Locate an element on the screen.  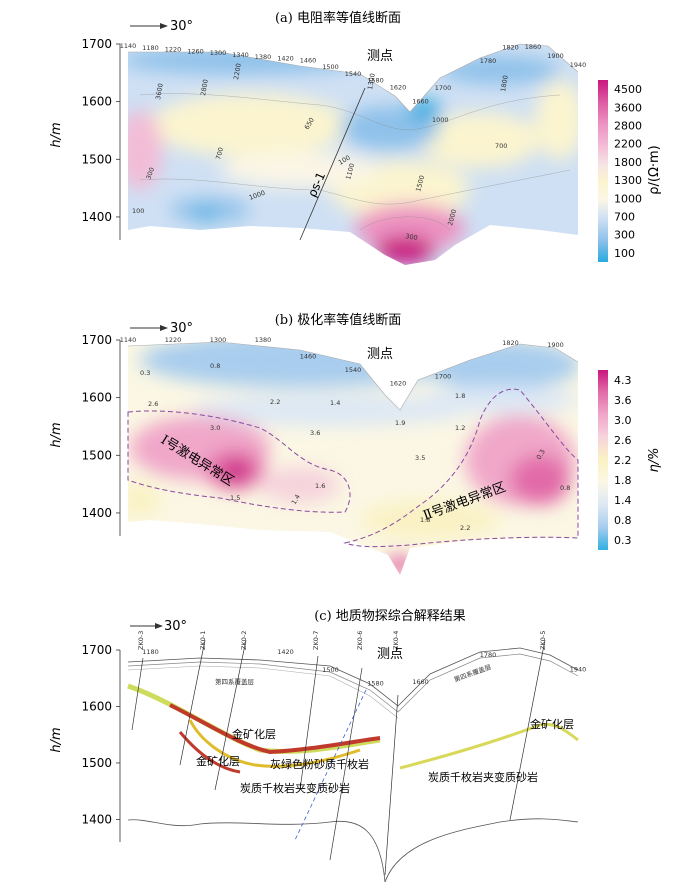
colorbar-tick-label: 1300 is located at coordinates (628, 180).